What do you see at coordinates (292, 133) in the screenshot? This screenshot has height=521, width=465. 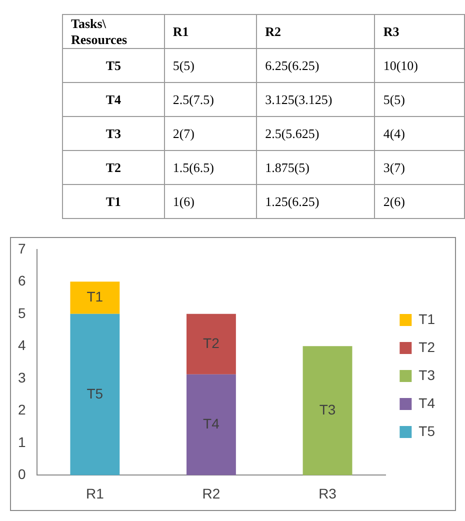 I see `text: 2.5(5.625)` at bounding box center [292, 133].